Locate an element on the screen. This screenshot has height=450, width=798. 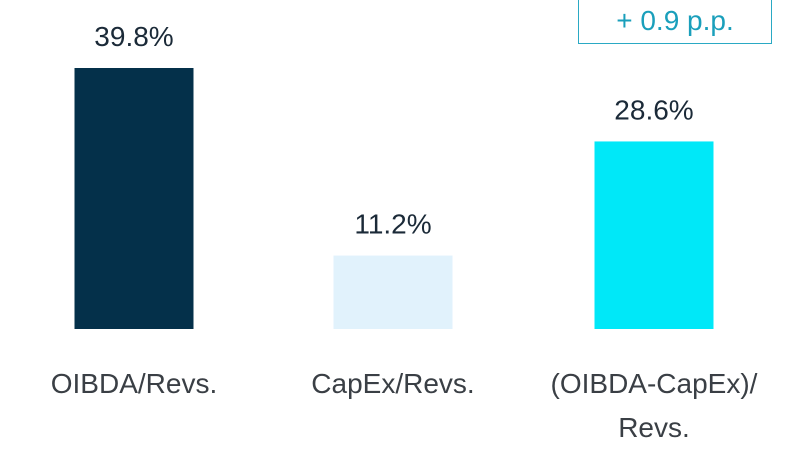
value-label: 39.8% is located at coordinates (133, 36).